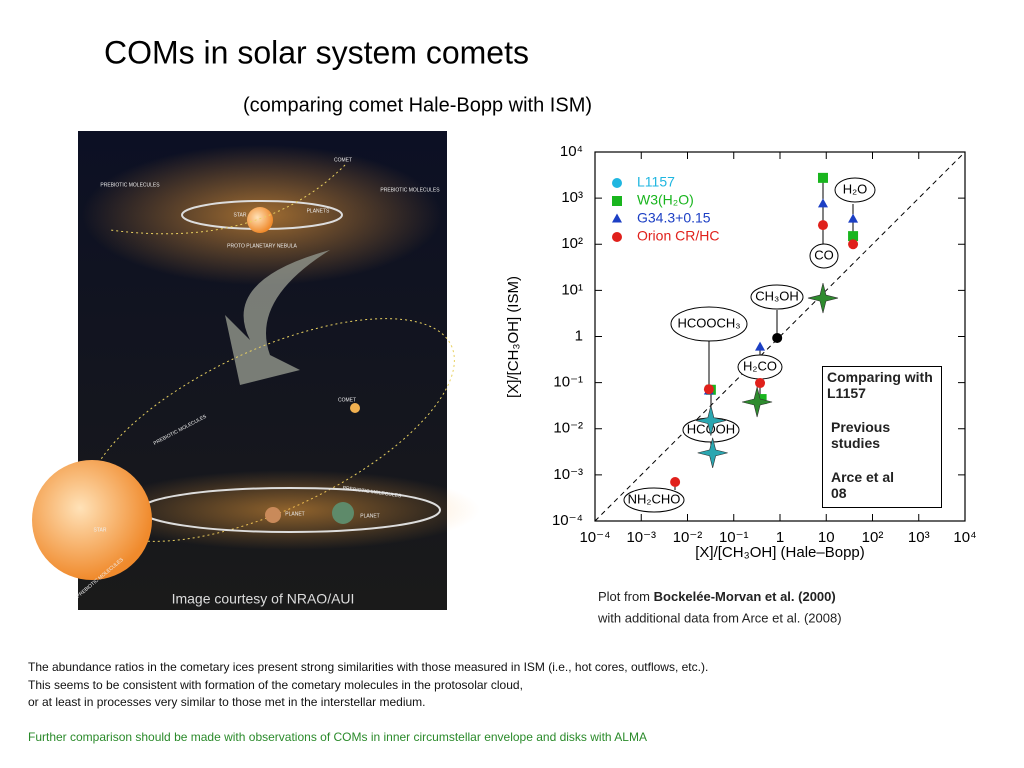 The width and height of the screenshot is (1024, 768). I want to click on y-tick-label: 10⁴, so click(571, 151).